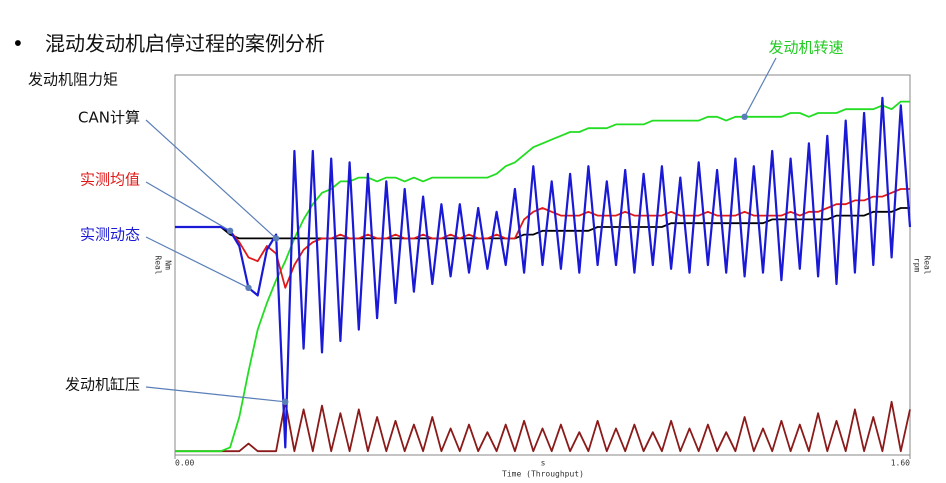 The height and width of the screenshot is (483, 946). What do you see at coordinates (109, 118) in the screenshot?
I see `series-label: CAN计算` at bounding box center [109, 118].